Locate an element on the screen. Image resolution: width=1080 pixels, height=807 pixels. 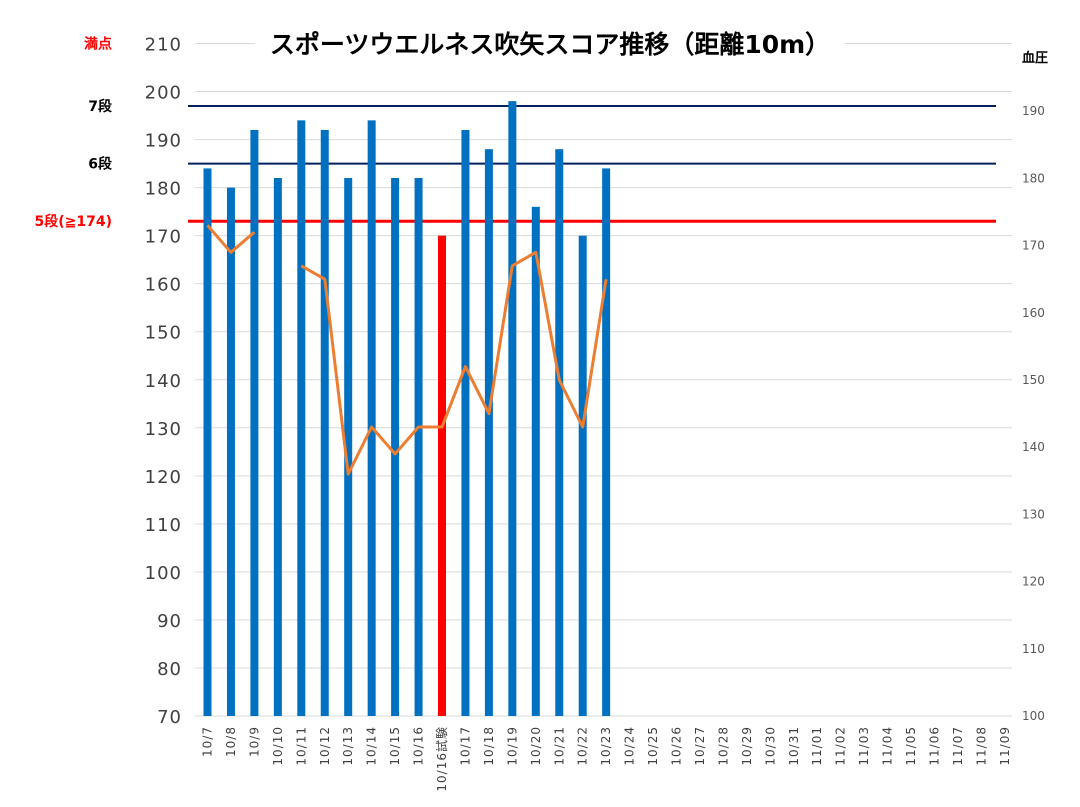
reference-lines is located at coordinates (592, 163).